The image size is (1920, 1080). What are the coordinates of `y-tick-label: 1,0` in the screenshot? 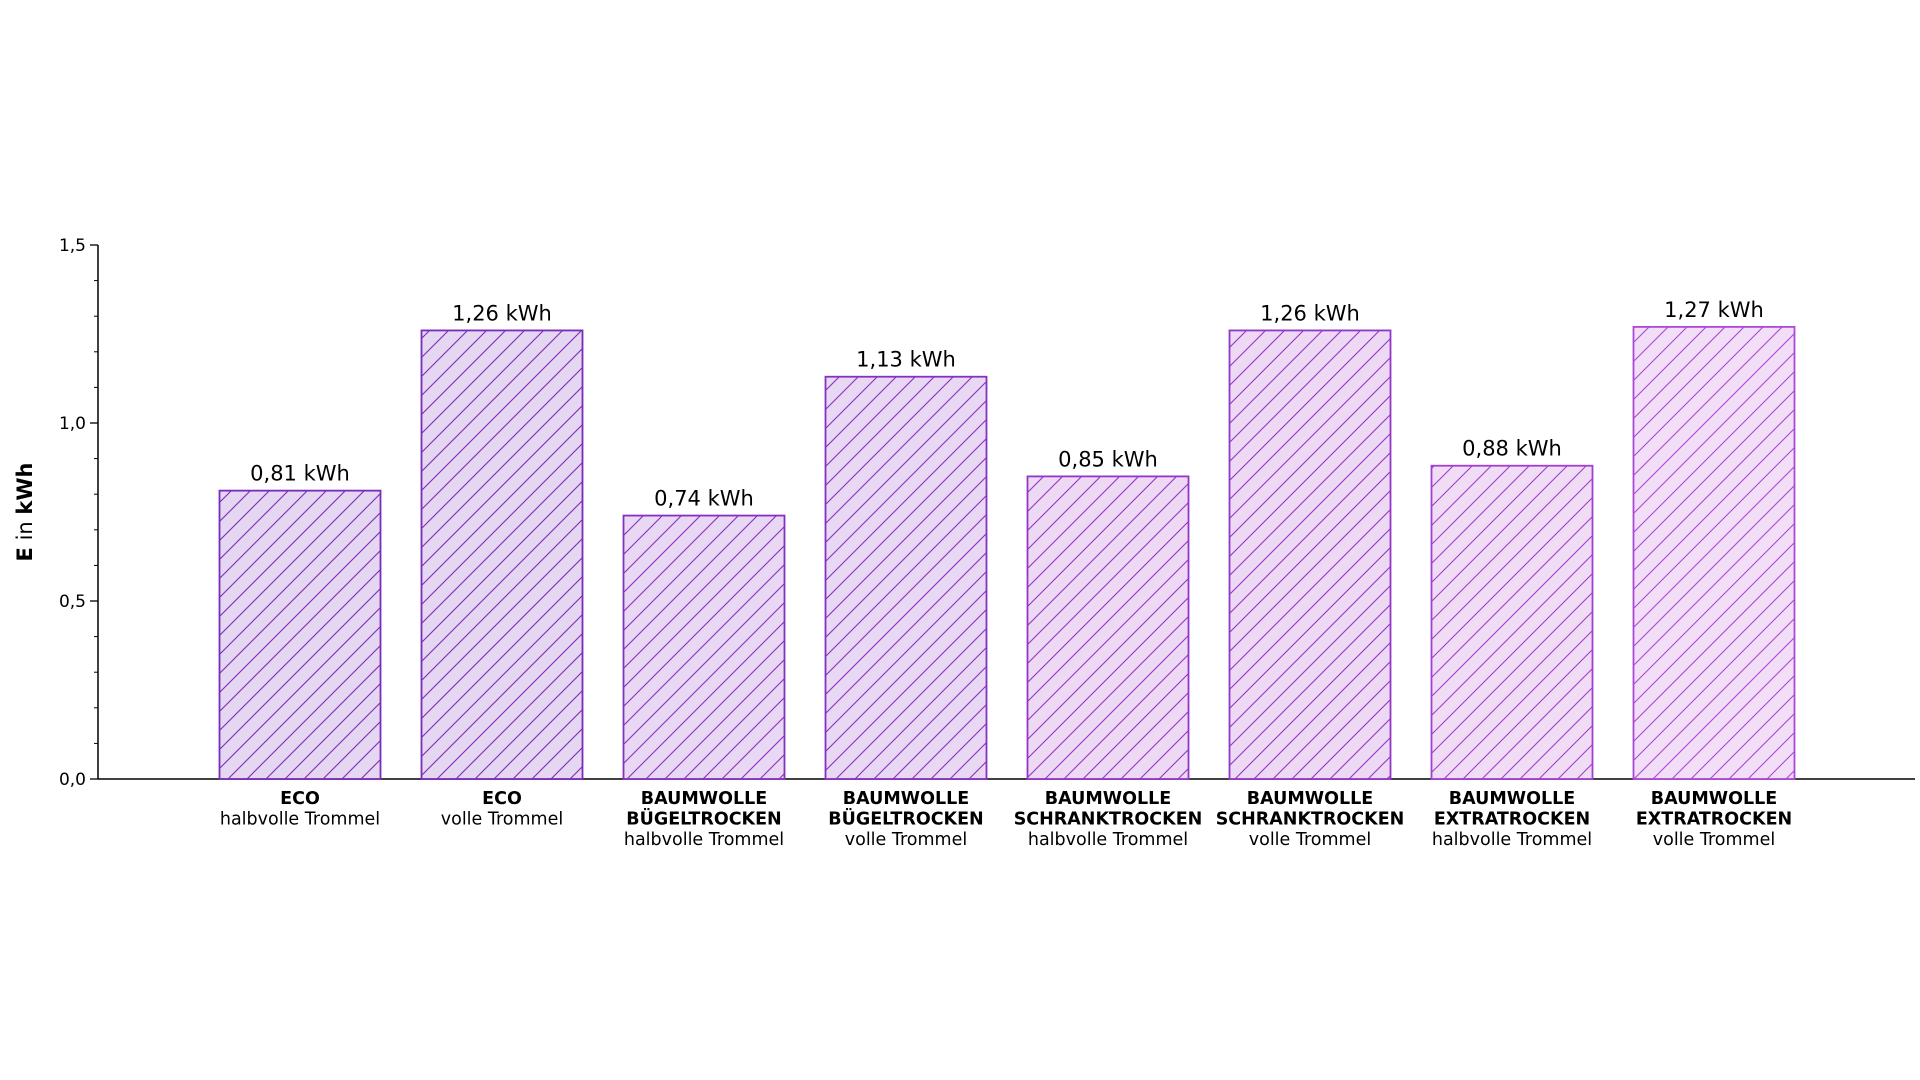 It's located at (72, 424).